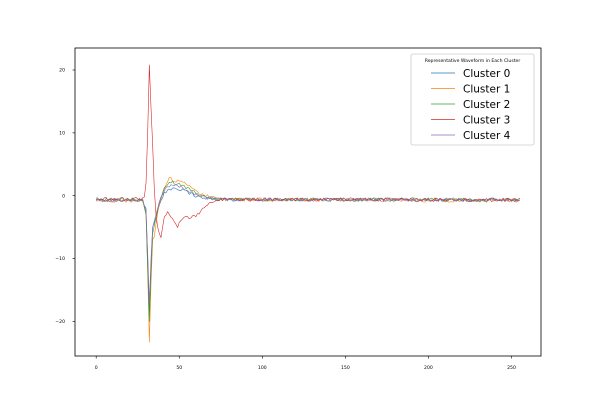 The width and height of the screenshot is (600, 400). Describe the element at coordinates (487, 136) in the screenshot. I see `legend-label: Cluster 4` at that location.